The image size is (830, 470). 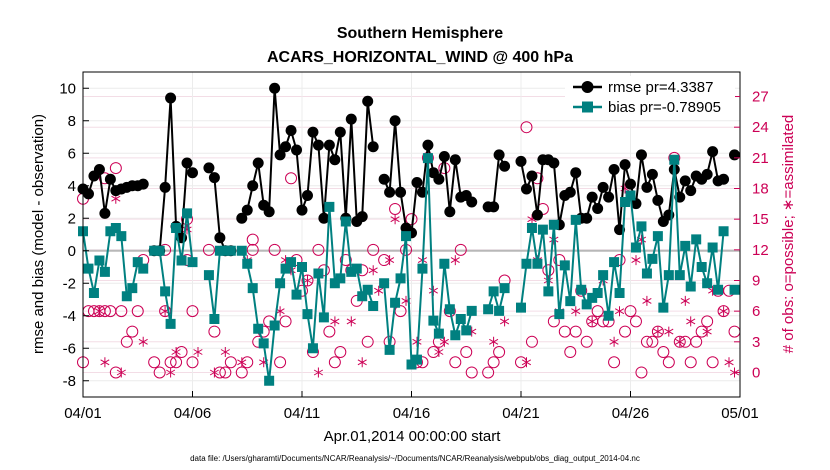 I want to click on y-tick-label: 0, so click(x=72, y=251).